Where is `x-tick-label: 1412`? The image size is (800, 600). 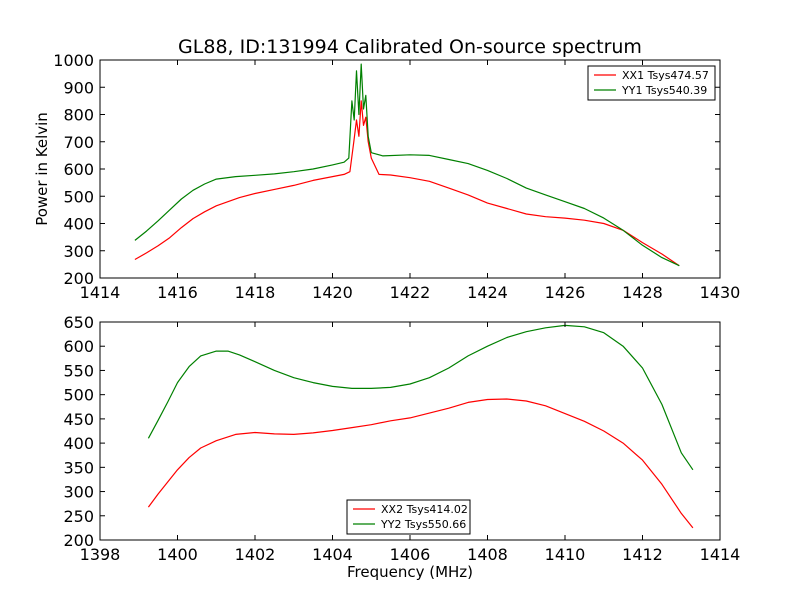 x-tick-label: 1412 is located at coordinates (642, 554).